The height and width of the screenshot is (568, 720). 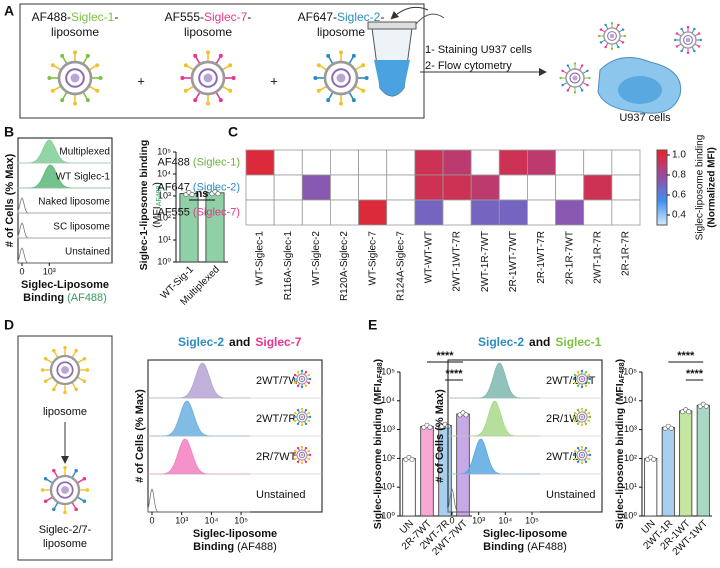 I want to click on text-part: Siglec-2, so click(x=501, y=342).